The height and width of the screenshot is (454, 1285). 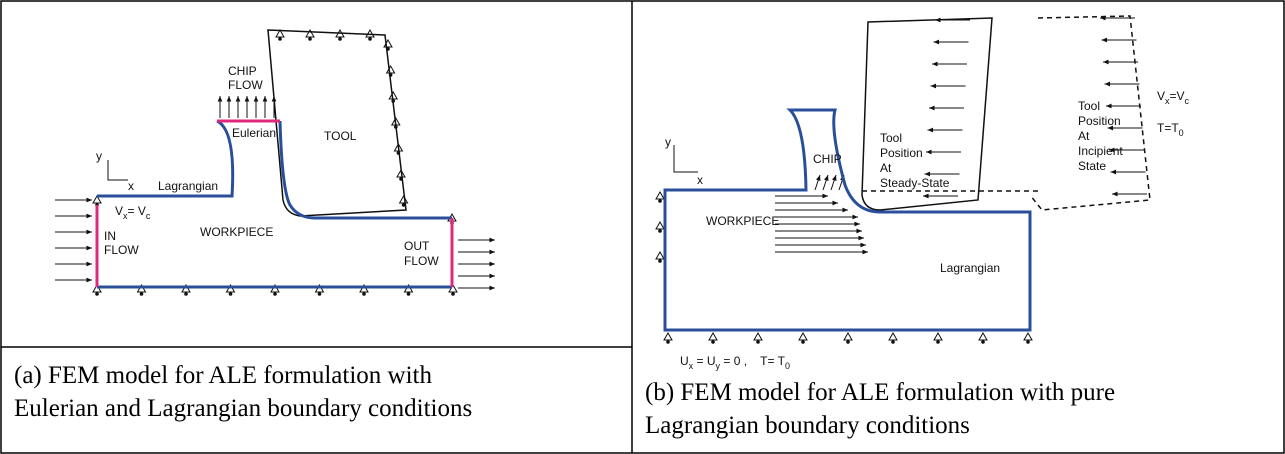 What do you see at coordinates (827, 159) in the screenshot?
I see `label: CHIP` at bounding box center [827, 159].